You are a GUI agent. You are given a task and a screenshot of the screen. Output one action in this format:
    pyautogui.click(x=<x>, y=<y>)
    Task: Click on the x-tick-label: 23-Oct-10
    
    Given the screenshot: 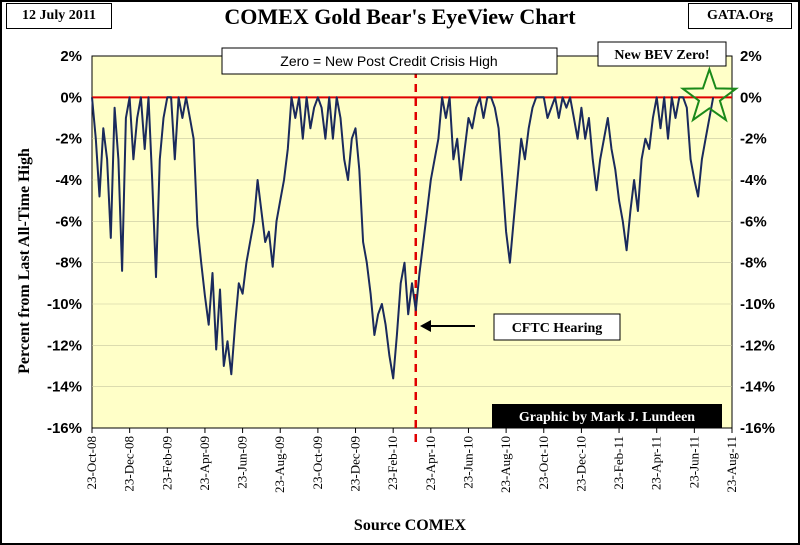 What is the action you would take?
    pyautogui.click(x=543, y=462)
    